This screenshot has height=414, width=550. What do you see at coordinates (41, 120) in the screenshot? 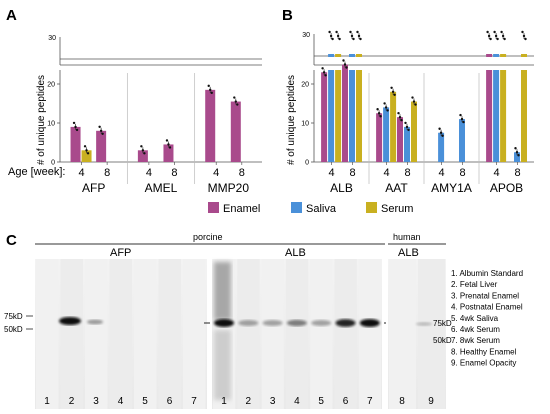
I see `panel-a-ylabel: # of unique peptides` at bounding box center [41, 120].